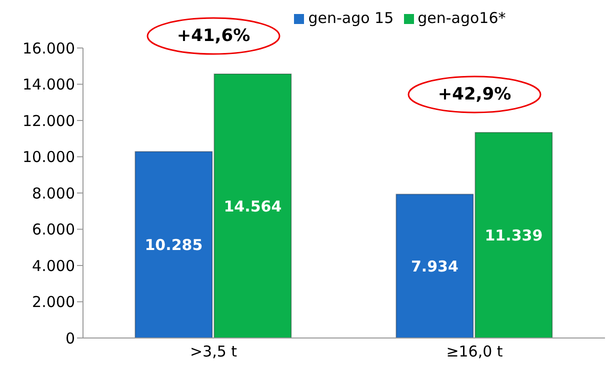 The width and height of the screenshot is (609, 386). Describe the element at coordinates (48, 121) in the screenshot. I see `y-tick-label: 12.000` at that location.